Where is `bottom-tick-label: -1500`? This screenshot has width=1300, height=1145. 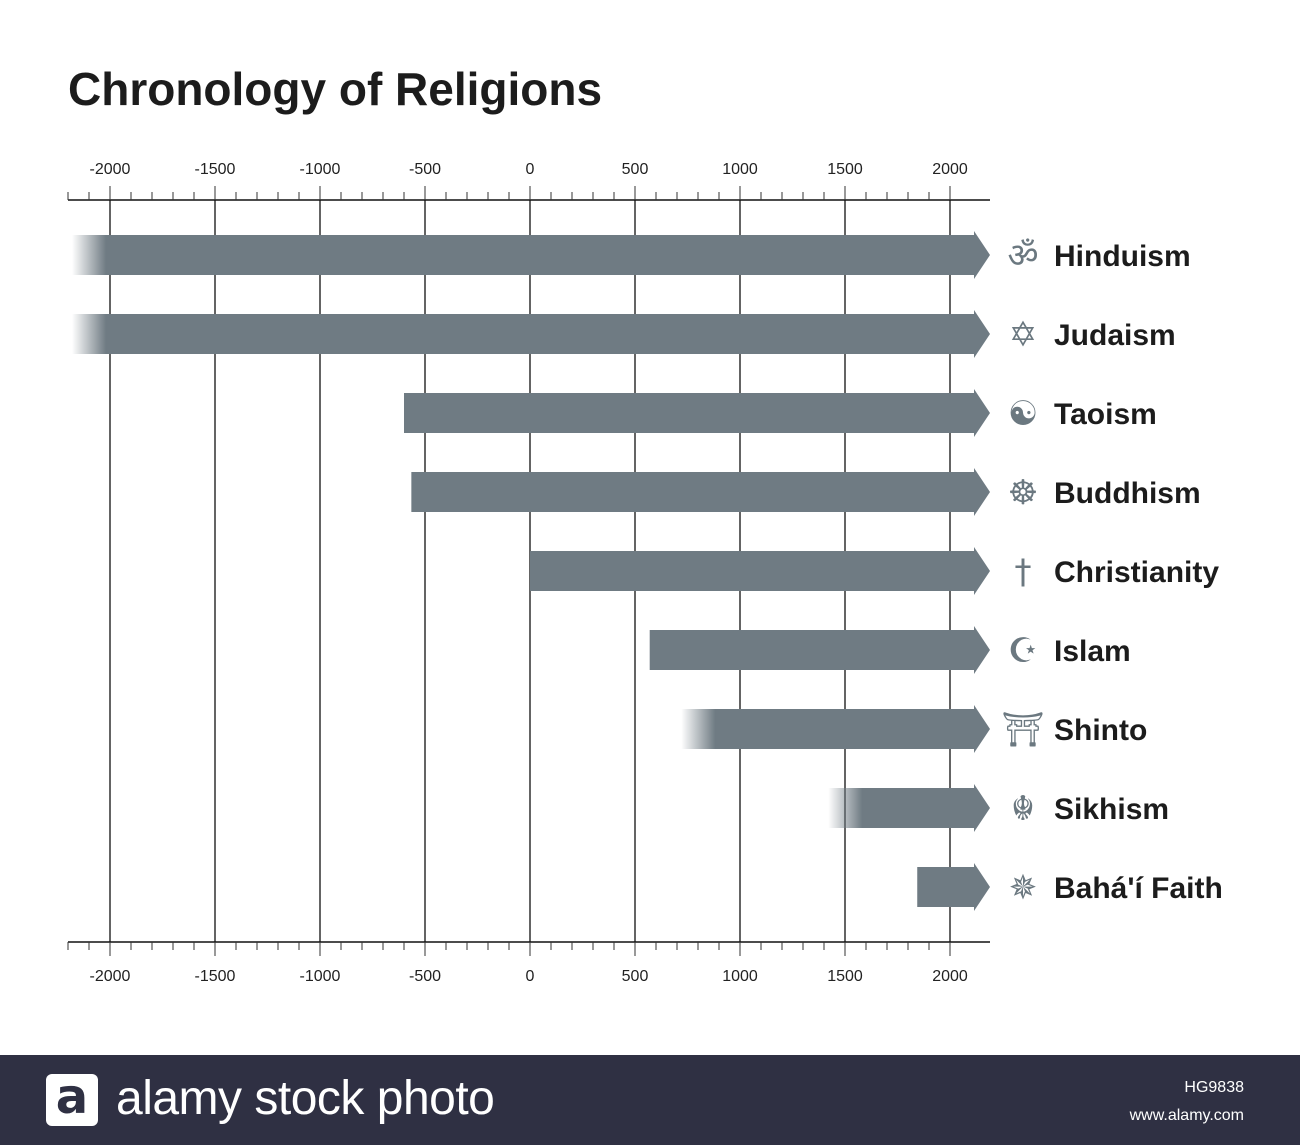 bottom-tick-label: -1500 is located at coordinates (215, 976).